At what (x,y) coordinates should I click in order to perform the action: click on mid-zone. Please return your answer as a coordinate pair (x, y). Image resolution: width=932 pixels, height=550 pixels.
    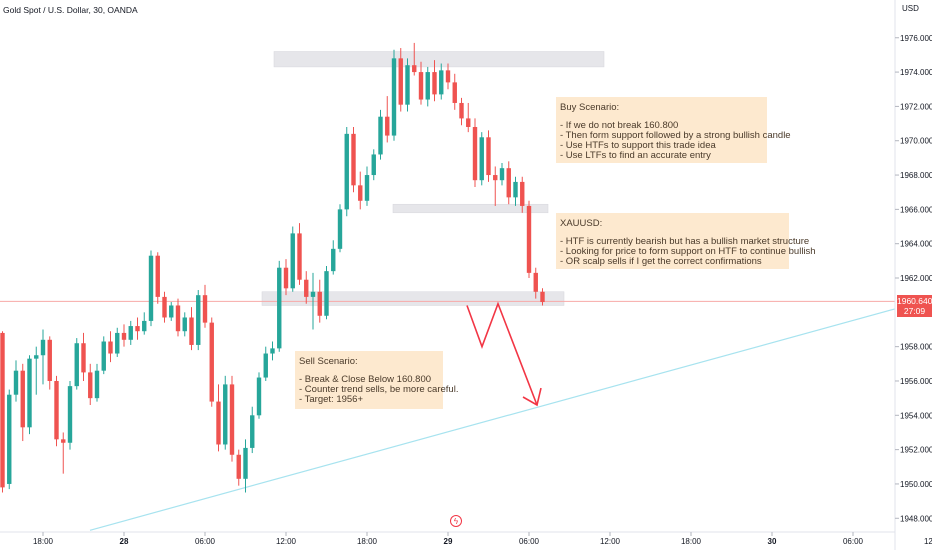
    Looking at the image, I should click on (470, 208).